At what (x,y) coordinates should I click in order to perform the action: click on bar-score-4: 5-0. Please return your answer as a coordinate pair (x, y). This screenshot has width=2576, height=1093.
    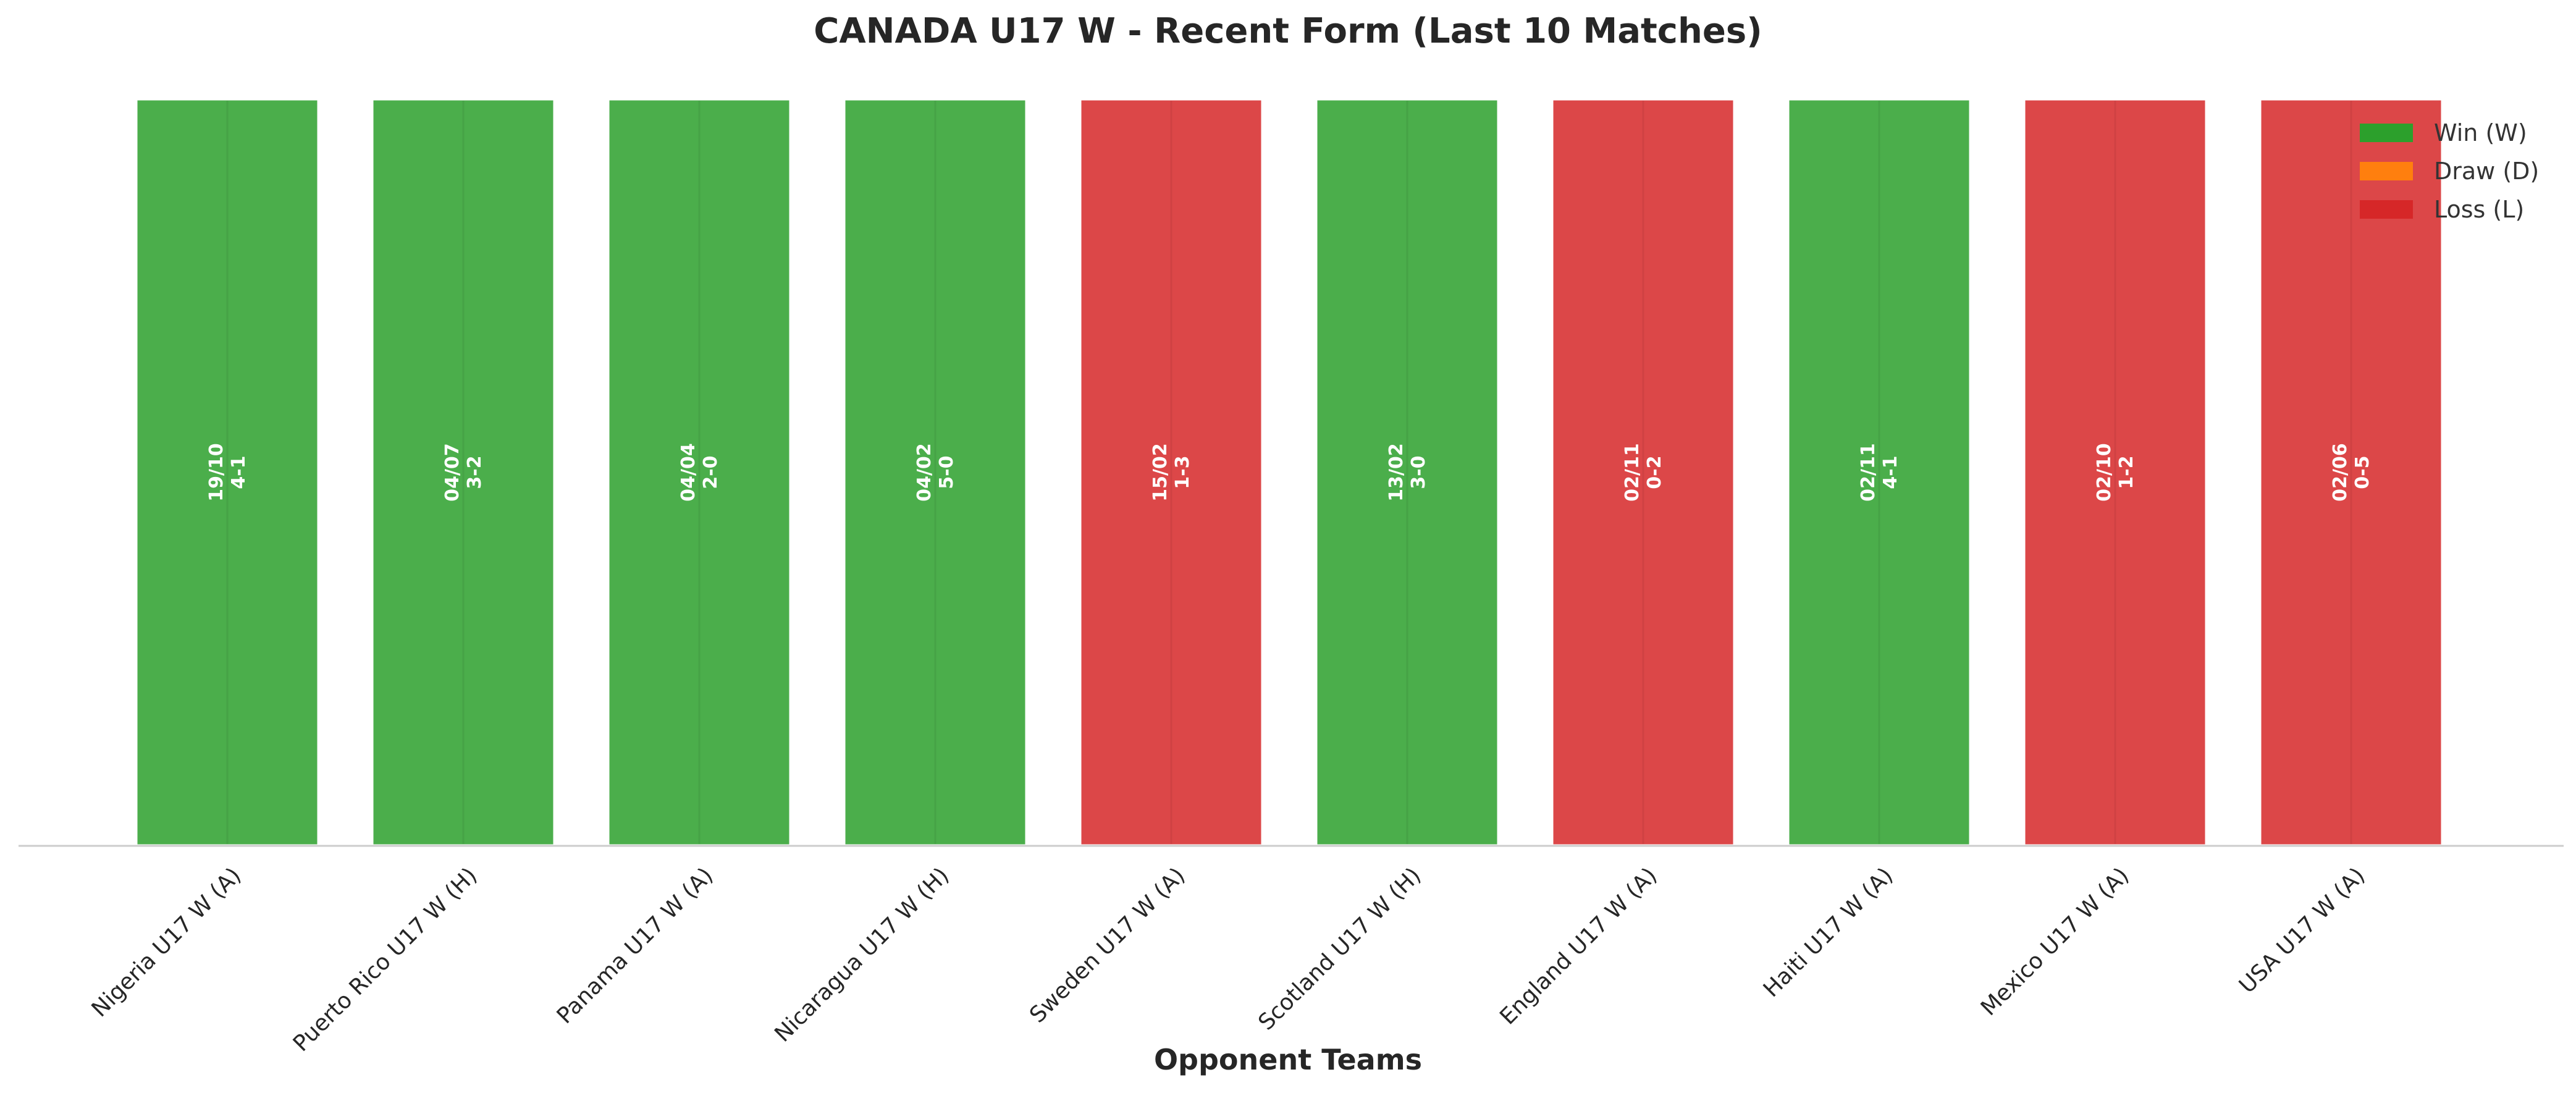
    Looking at the image, I should click on (947, 472).